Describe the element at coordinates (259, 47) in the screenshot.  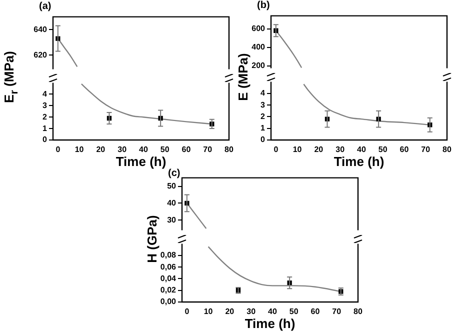
I see `y-tick-label: 400` at that location.